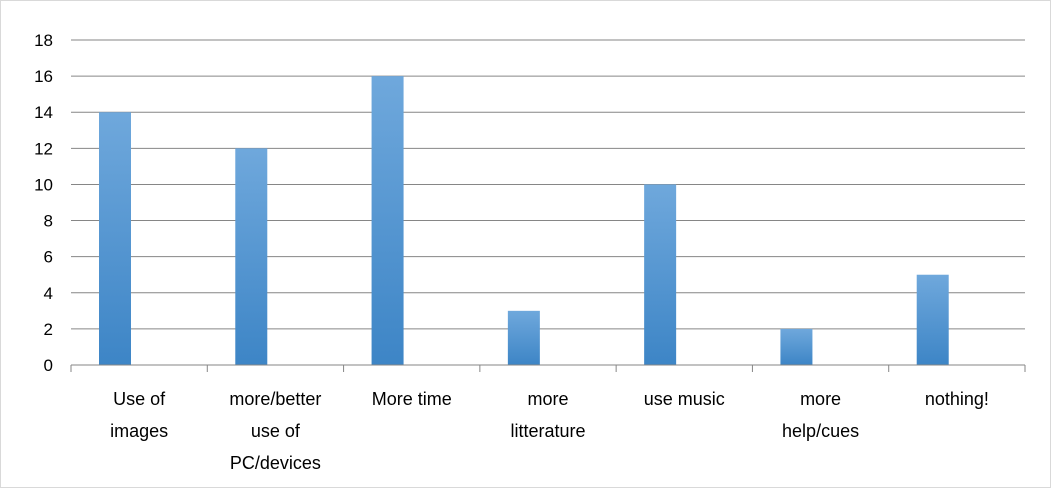  I want to click on y-tick-label: 16, so click(43, 76).